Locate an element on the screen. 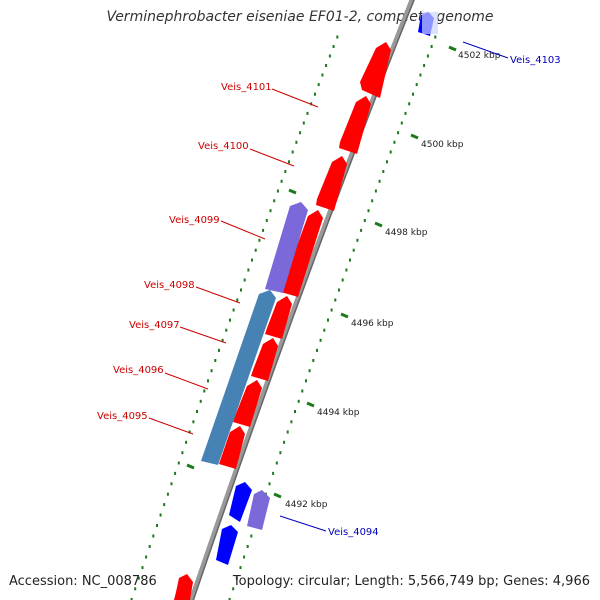 The height and width of the screenshot is (600, 600). scale-label-4492: 4492 kbp is located at coordinates (306, 505).